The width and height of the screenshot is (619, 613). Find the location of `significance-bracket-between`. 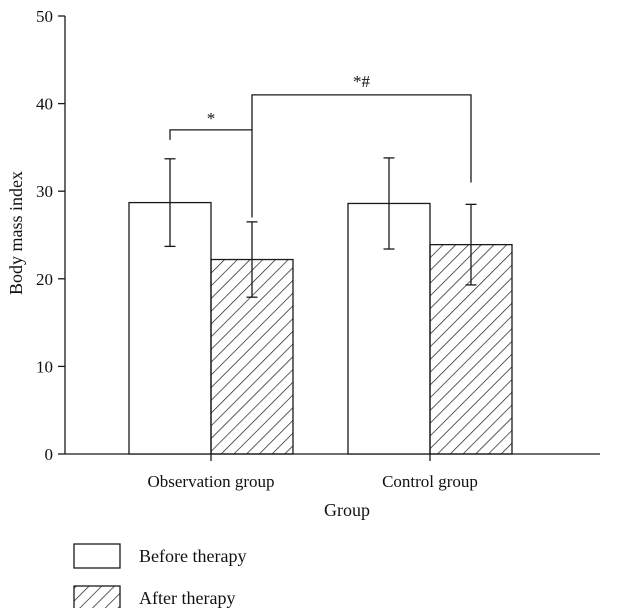

significance-bracket-between is located at coordinates (361, 138).